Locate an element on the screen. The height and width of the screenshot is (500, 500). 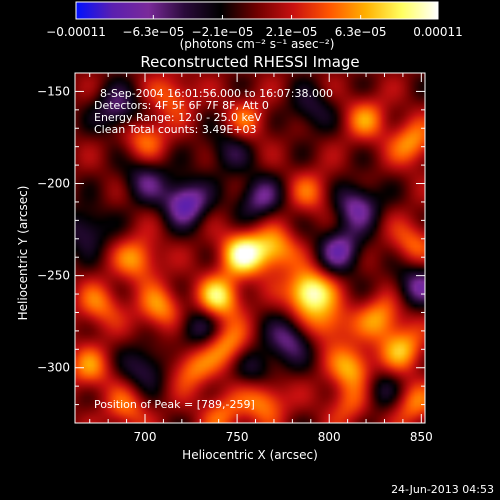
y-tick-label: −300 is located at coordinates (53, 368).